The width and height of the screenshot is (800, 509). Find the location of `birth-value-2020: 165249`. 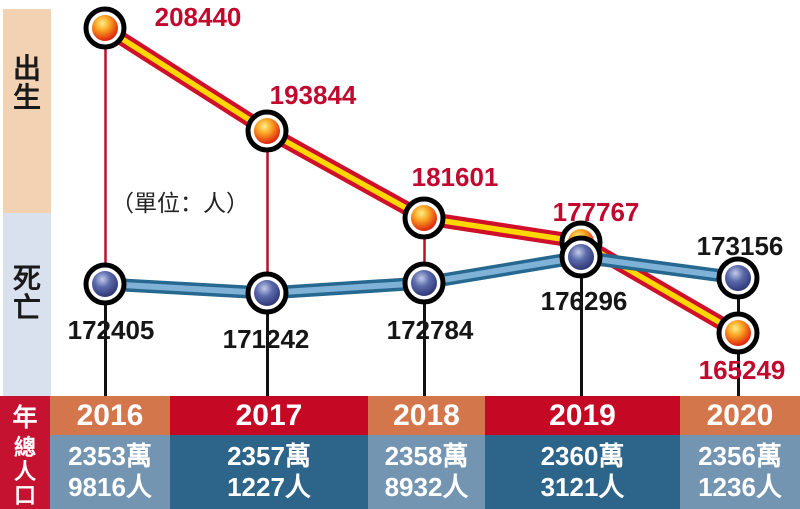

birth-value-2020: 165249 is located at coordinates (742, 370).